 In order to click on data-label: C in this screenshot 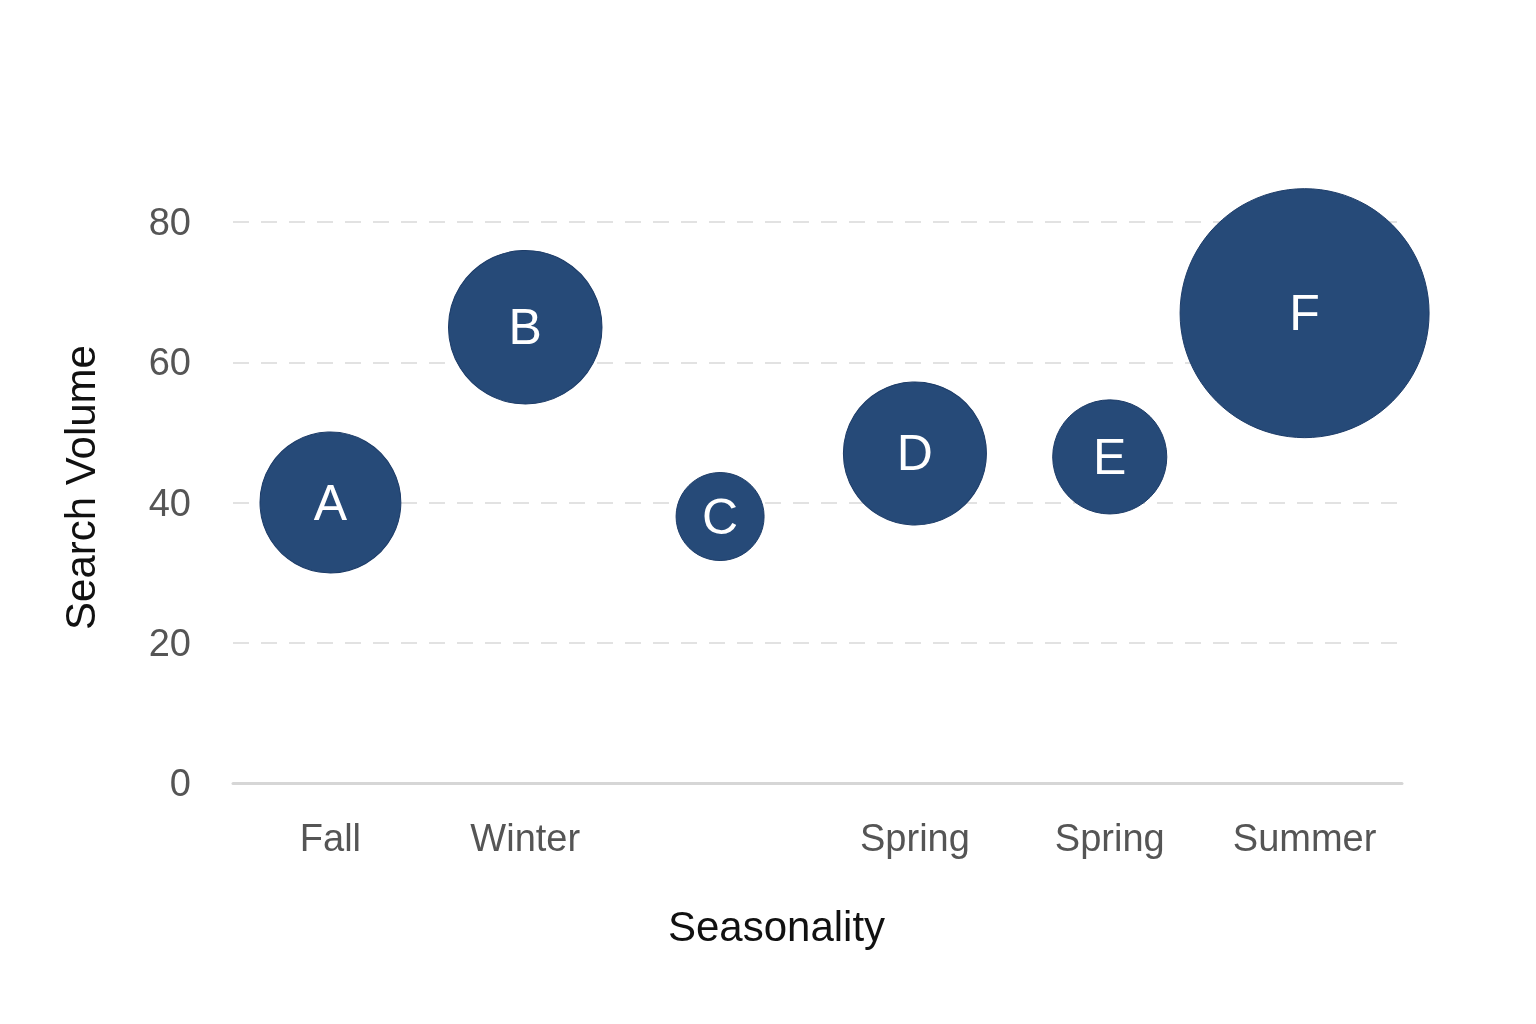, I will do `click(720, 516)`.